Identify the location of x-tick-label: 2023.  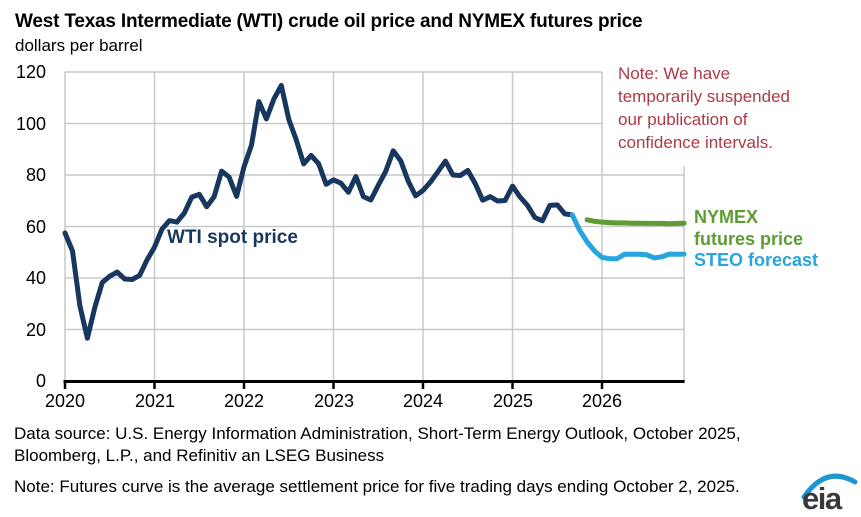
(334, 401).